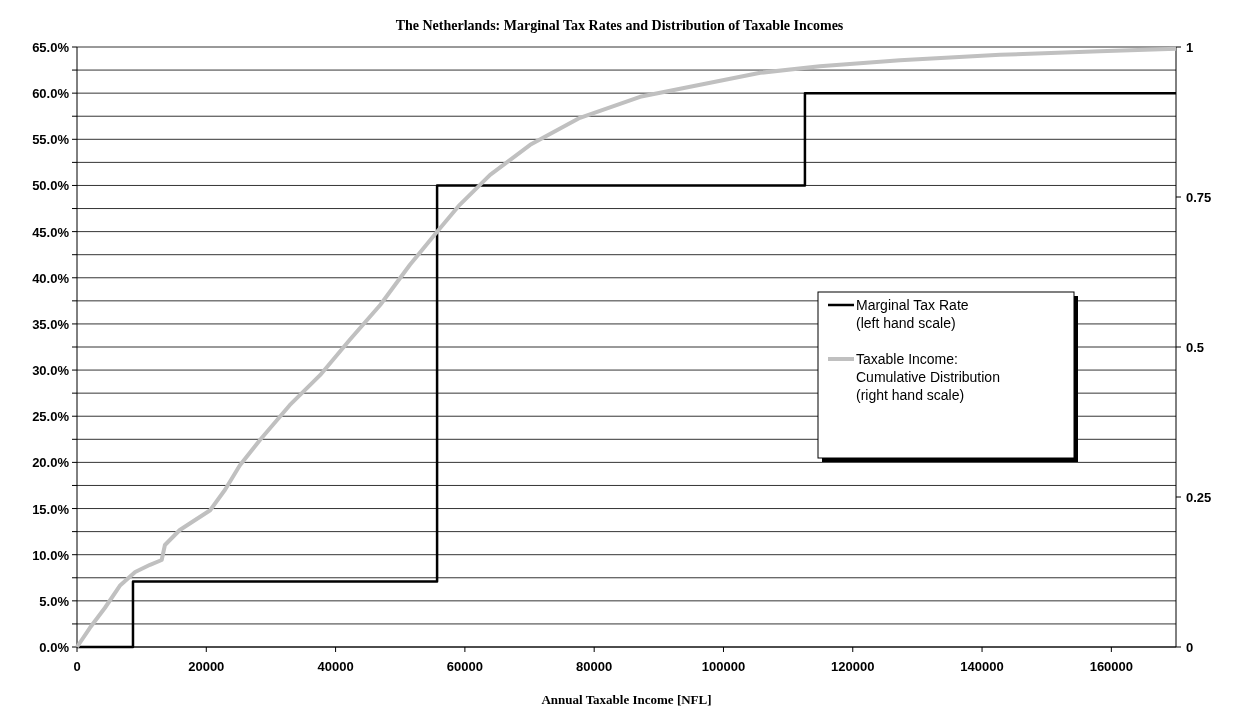 This screenshot has height=718, width=1239. I want to click on y-tick-label: 0.0%, so click(54, 647).